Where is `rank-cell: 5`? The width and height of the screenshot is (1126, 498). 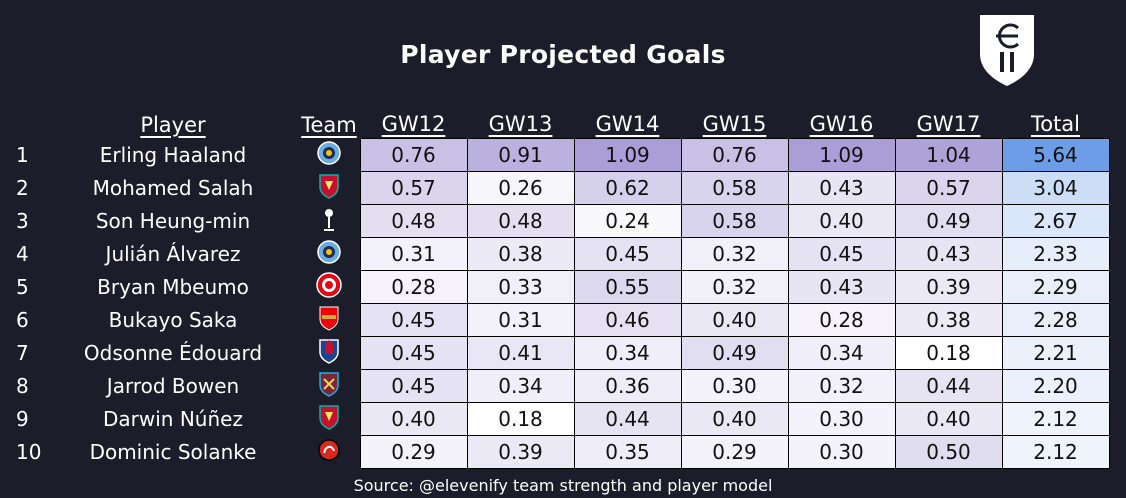
rank-cell: 5 is located at coordinates (22, 287).